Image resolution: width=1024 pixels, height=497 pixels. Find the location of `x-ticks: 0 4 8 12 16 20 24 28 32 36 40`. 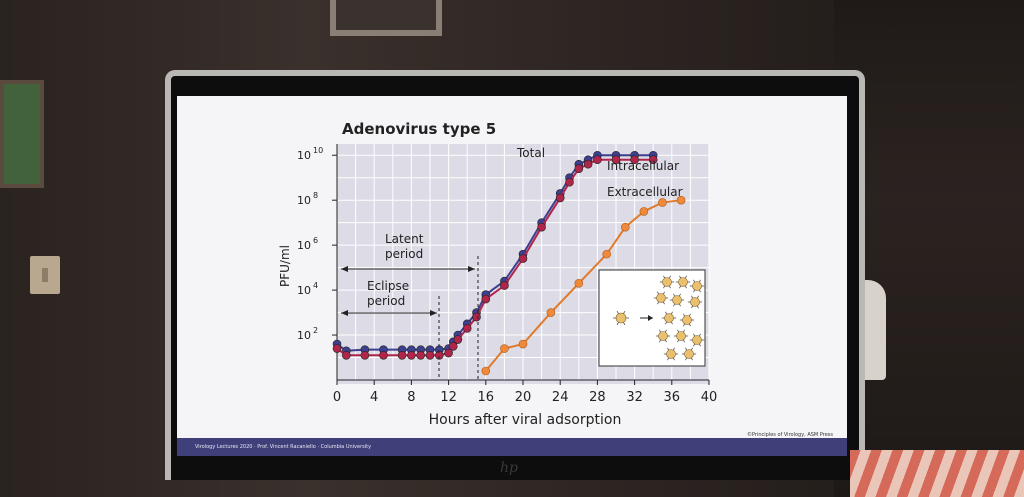

x-ticks: 0 4 8 12 16 20 24 28 32 36 40 is located at coordinates (525, 392).